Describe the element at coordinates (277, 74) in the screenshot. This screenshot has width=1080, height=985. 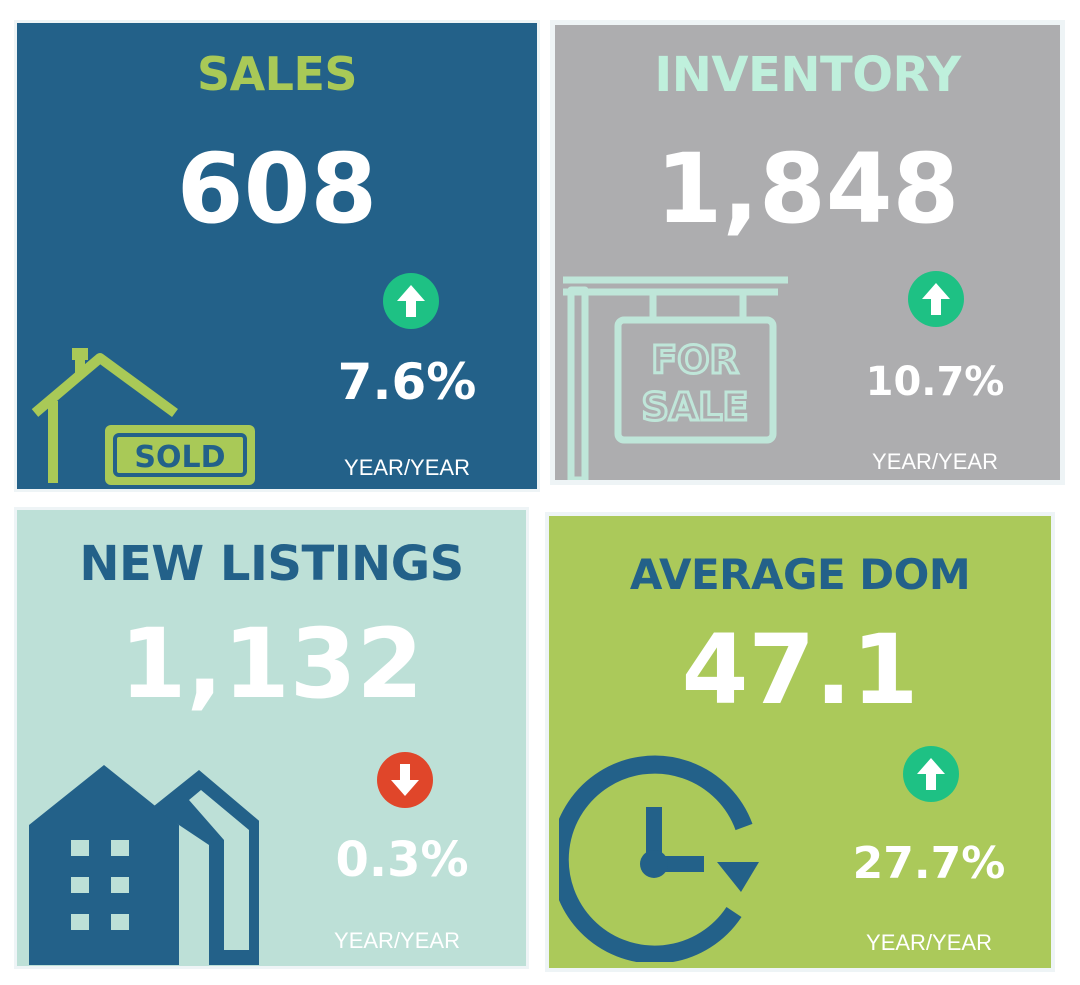
I see `sales-title: SALES` at that location.